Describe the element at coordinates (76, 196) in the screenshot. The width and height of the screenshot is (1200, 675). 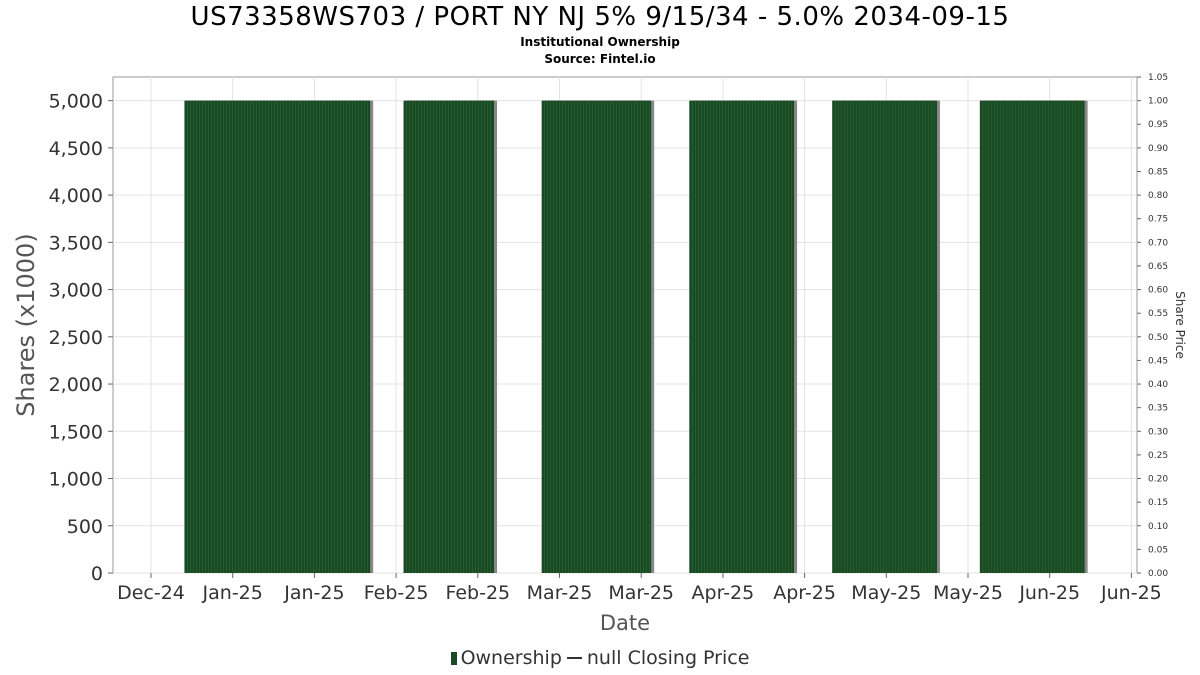
I see `y-tick-label: 4,000` at that location.